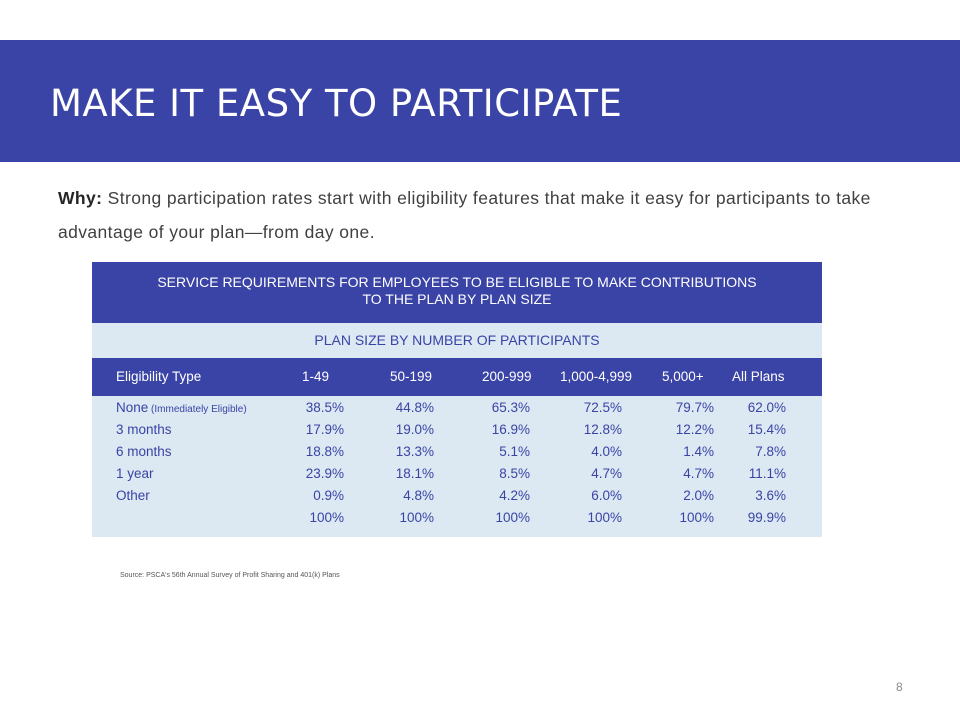 The height and width of the screenshot is (720, 960). What do you see at coordinates (457, 520) in the screenshot?
I see `table-total-row: 100% 100% 100% 100% 100% 99.9%` at bounding box center [457, 520].